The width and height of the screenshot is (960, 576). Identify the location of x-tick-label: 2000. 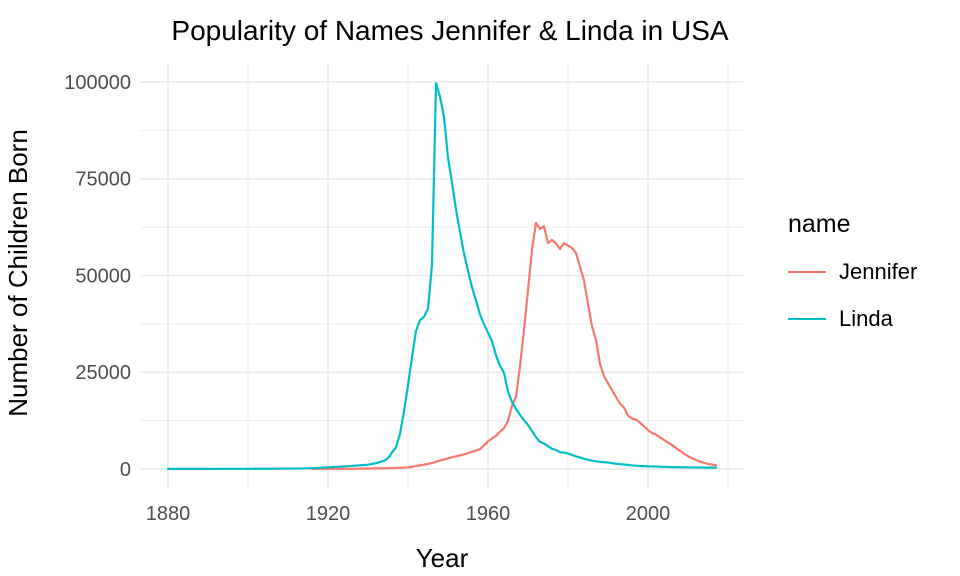
(648, 514).